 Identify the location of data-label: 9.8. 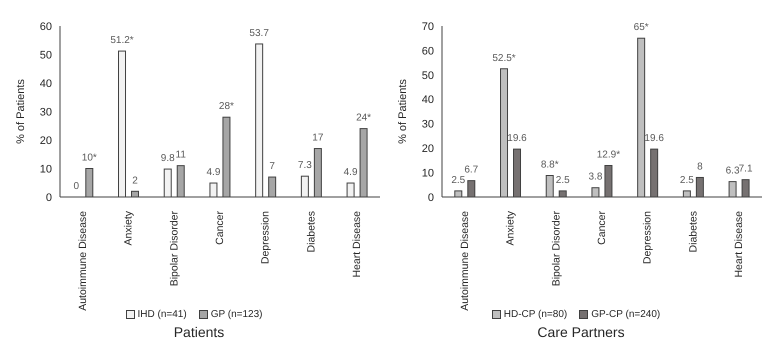
(168, 158).